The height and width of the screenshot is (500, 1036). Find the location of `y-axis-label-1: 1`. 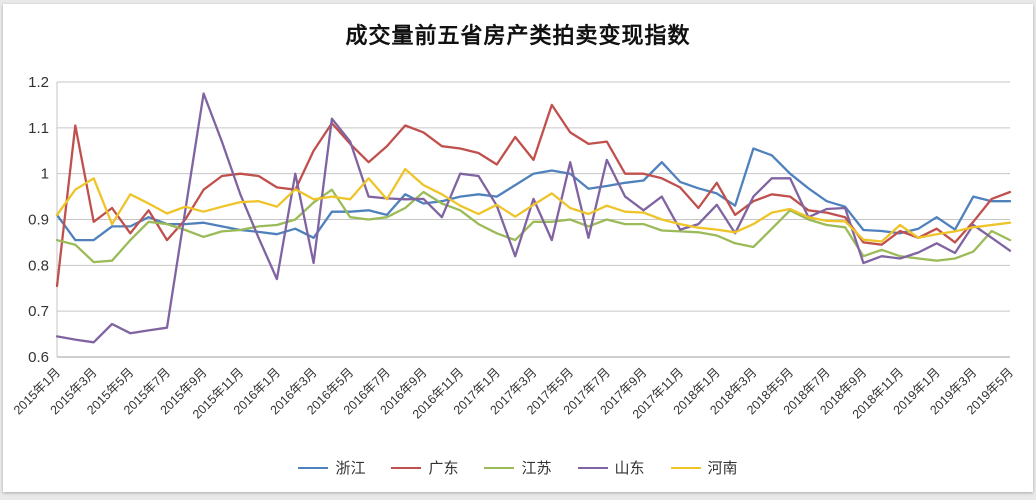

y-axis-label-1: 1 is located at coordinates (45, 174).